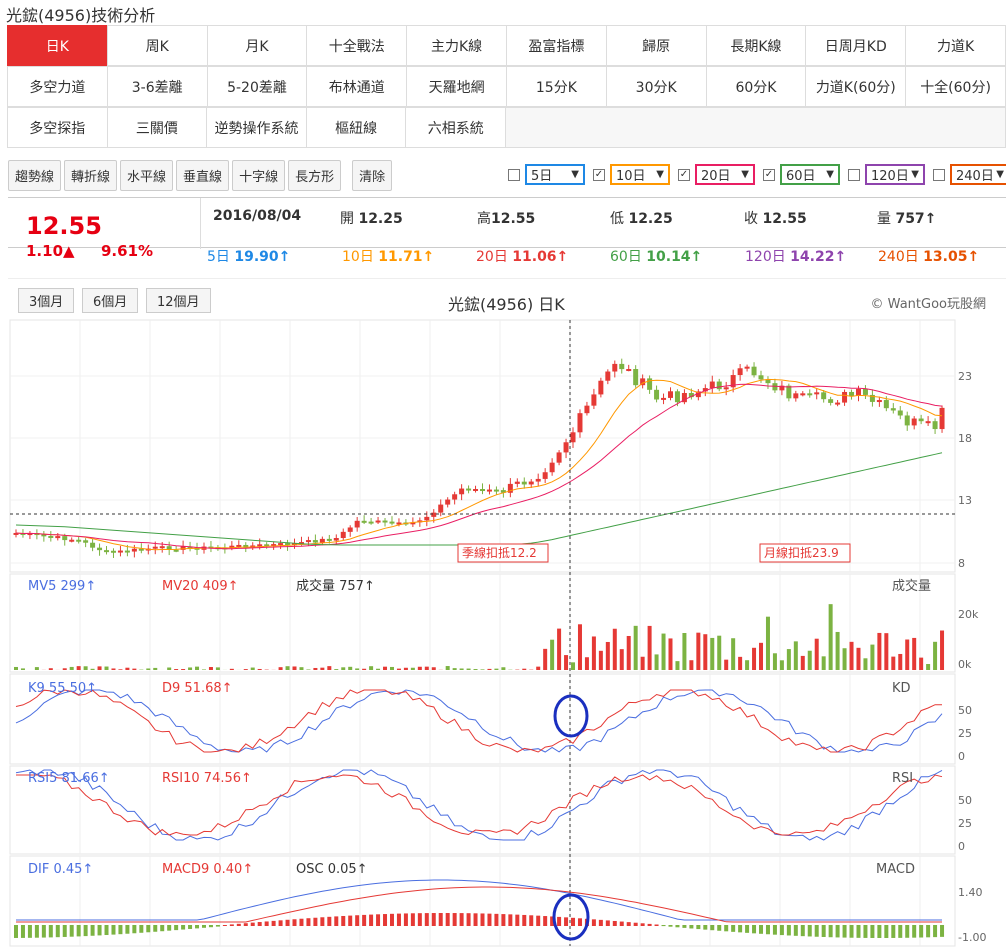 Image resolution: width=1006 pixels, height=948 pixels. I want to click on tab-30min-k: 30分K, so click(656, 86).